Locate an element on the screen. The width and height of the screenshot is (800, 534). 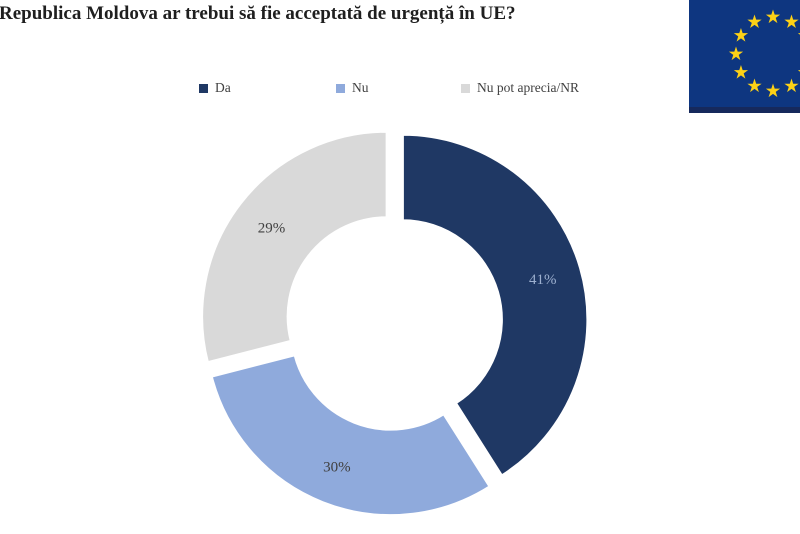
legend-label-nu: Nu is located at coordinates (360, 87).